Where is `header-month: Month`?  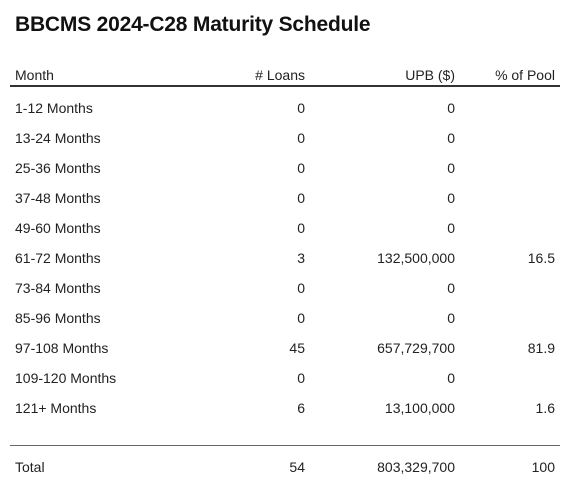
header-month: Month is located at coordinates (34, 75).